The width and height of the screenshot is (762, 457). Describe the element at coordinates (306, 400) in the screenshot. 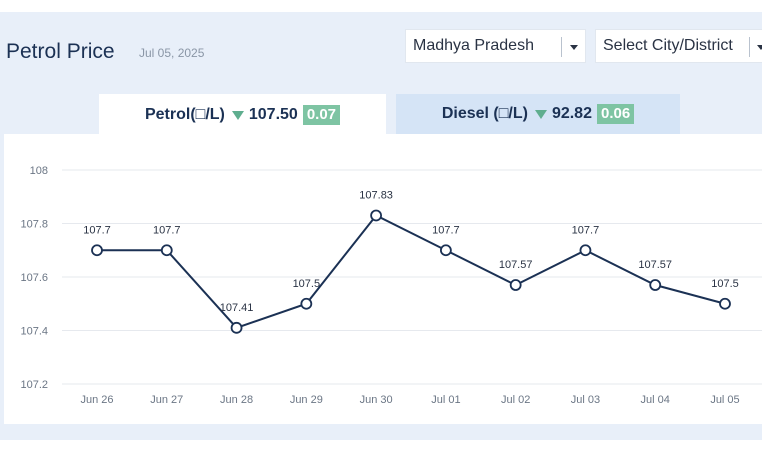

I see `x-tick-label: Jun 29` at that location.